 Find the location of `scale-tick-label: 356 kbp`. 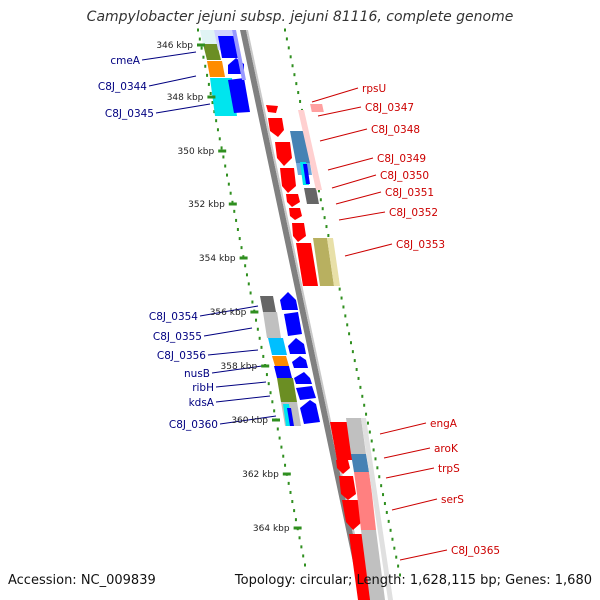

scale-tick-label: 356 kbp is located at coordinates (228, 313).